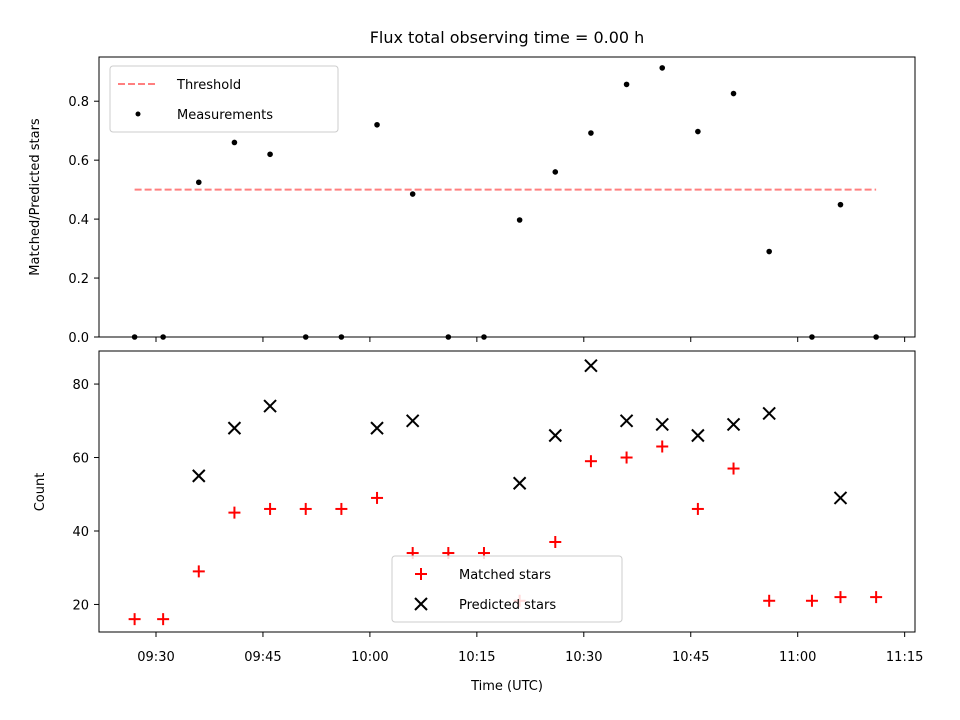 The image size is (960, 720). Describe the element at coordinates (80, 385) in the screenshot. I see `bottom-y-tick-label: 80` at that location.